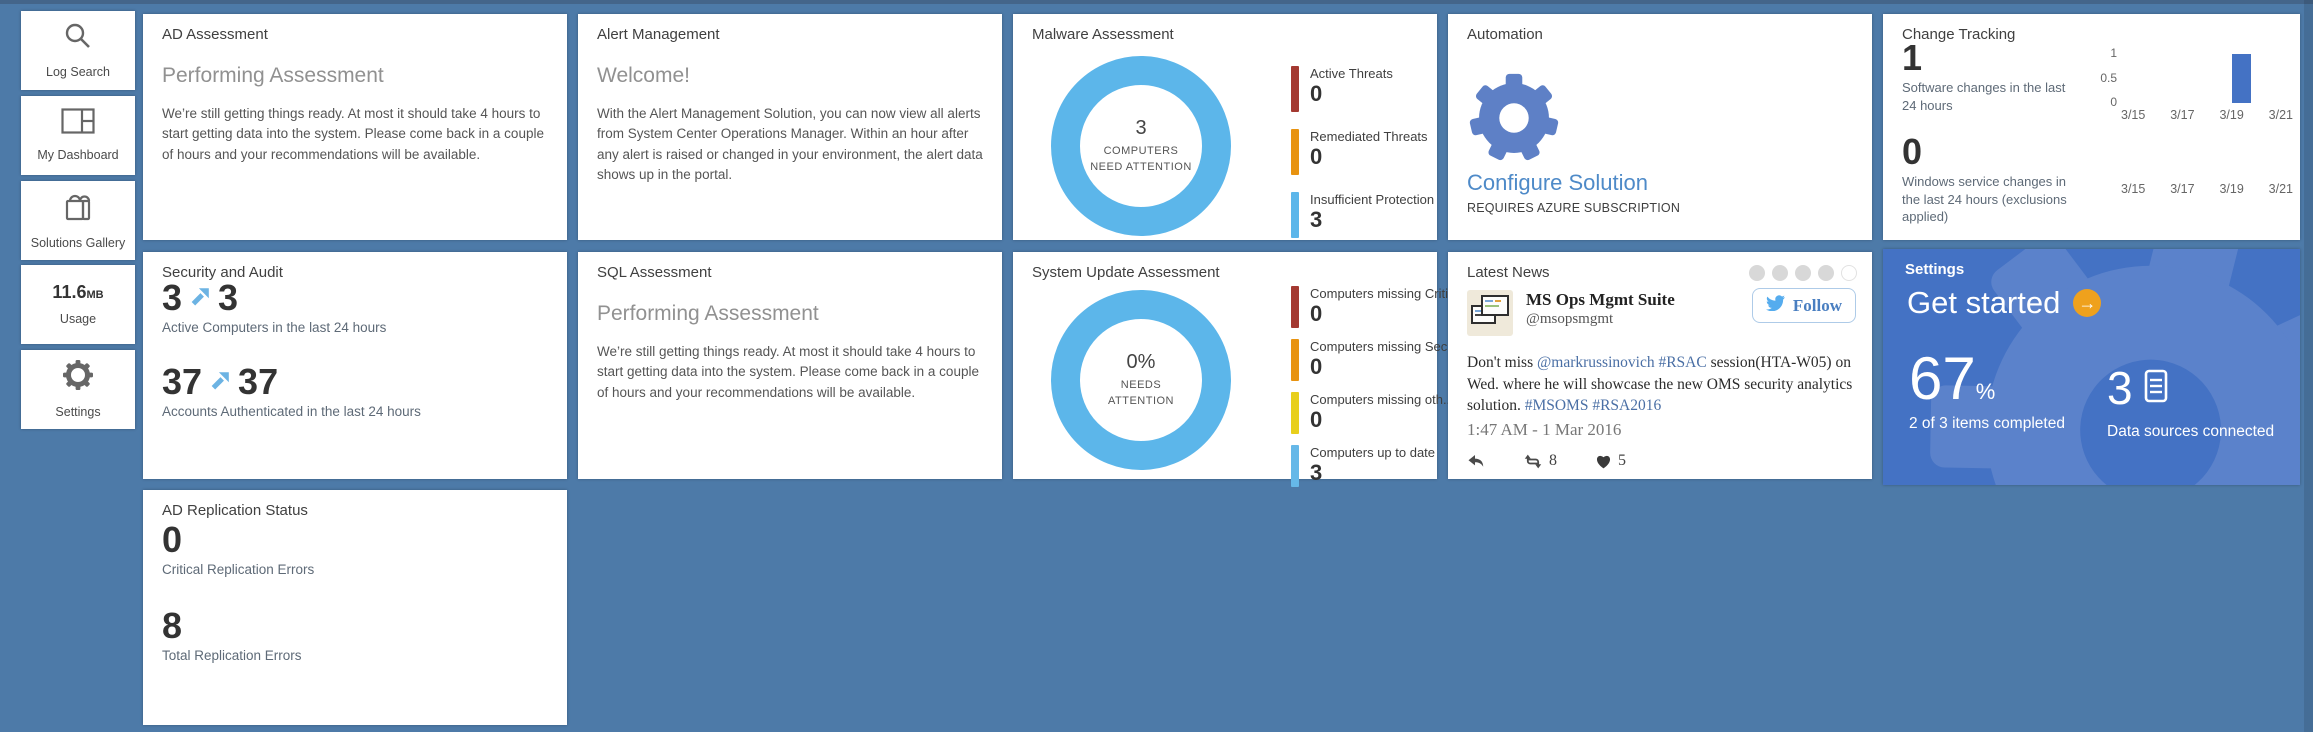 This screenshot has height=732, width=2313. What do you see at coordinates (2087, 303) in the screenshot?
I see `arrow-right-icon: →` at bounding box center [2087, 303].